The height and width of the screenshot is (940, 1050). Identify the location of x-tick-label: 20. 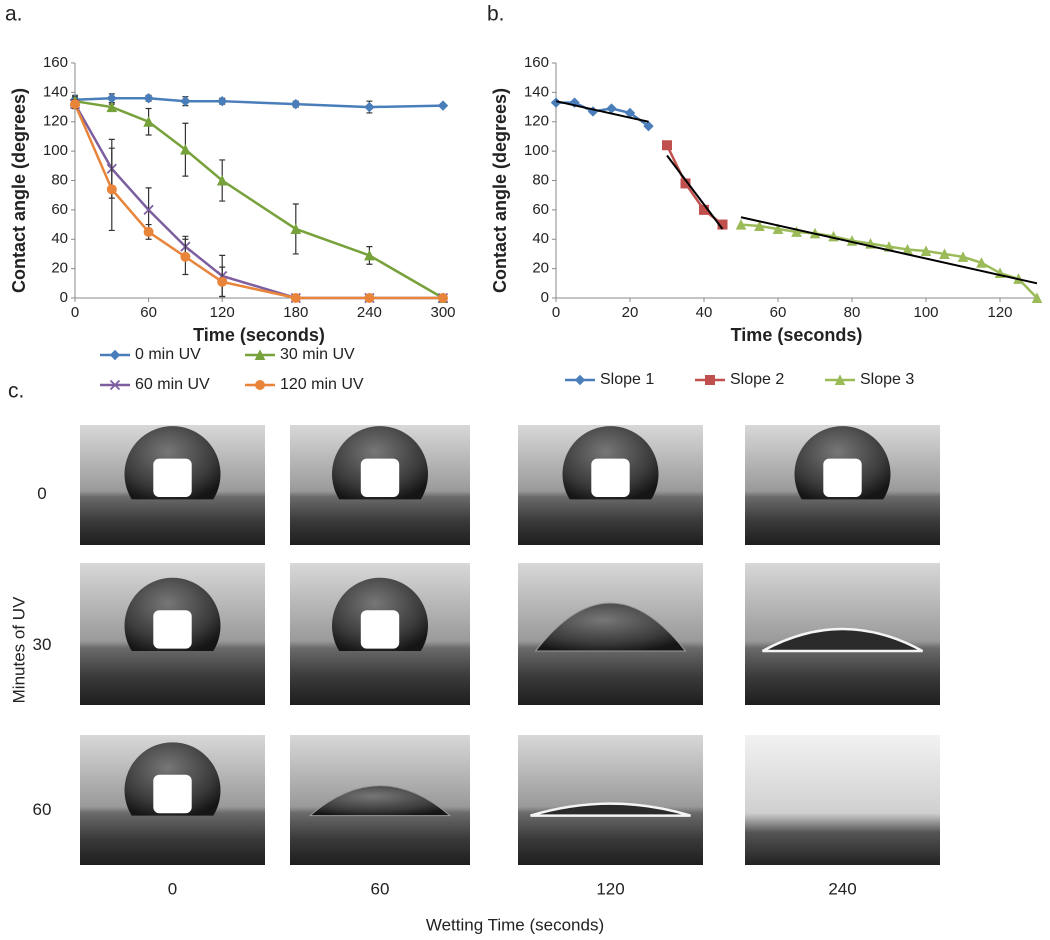
(630, 312).